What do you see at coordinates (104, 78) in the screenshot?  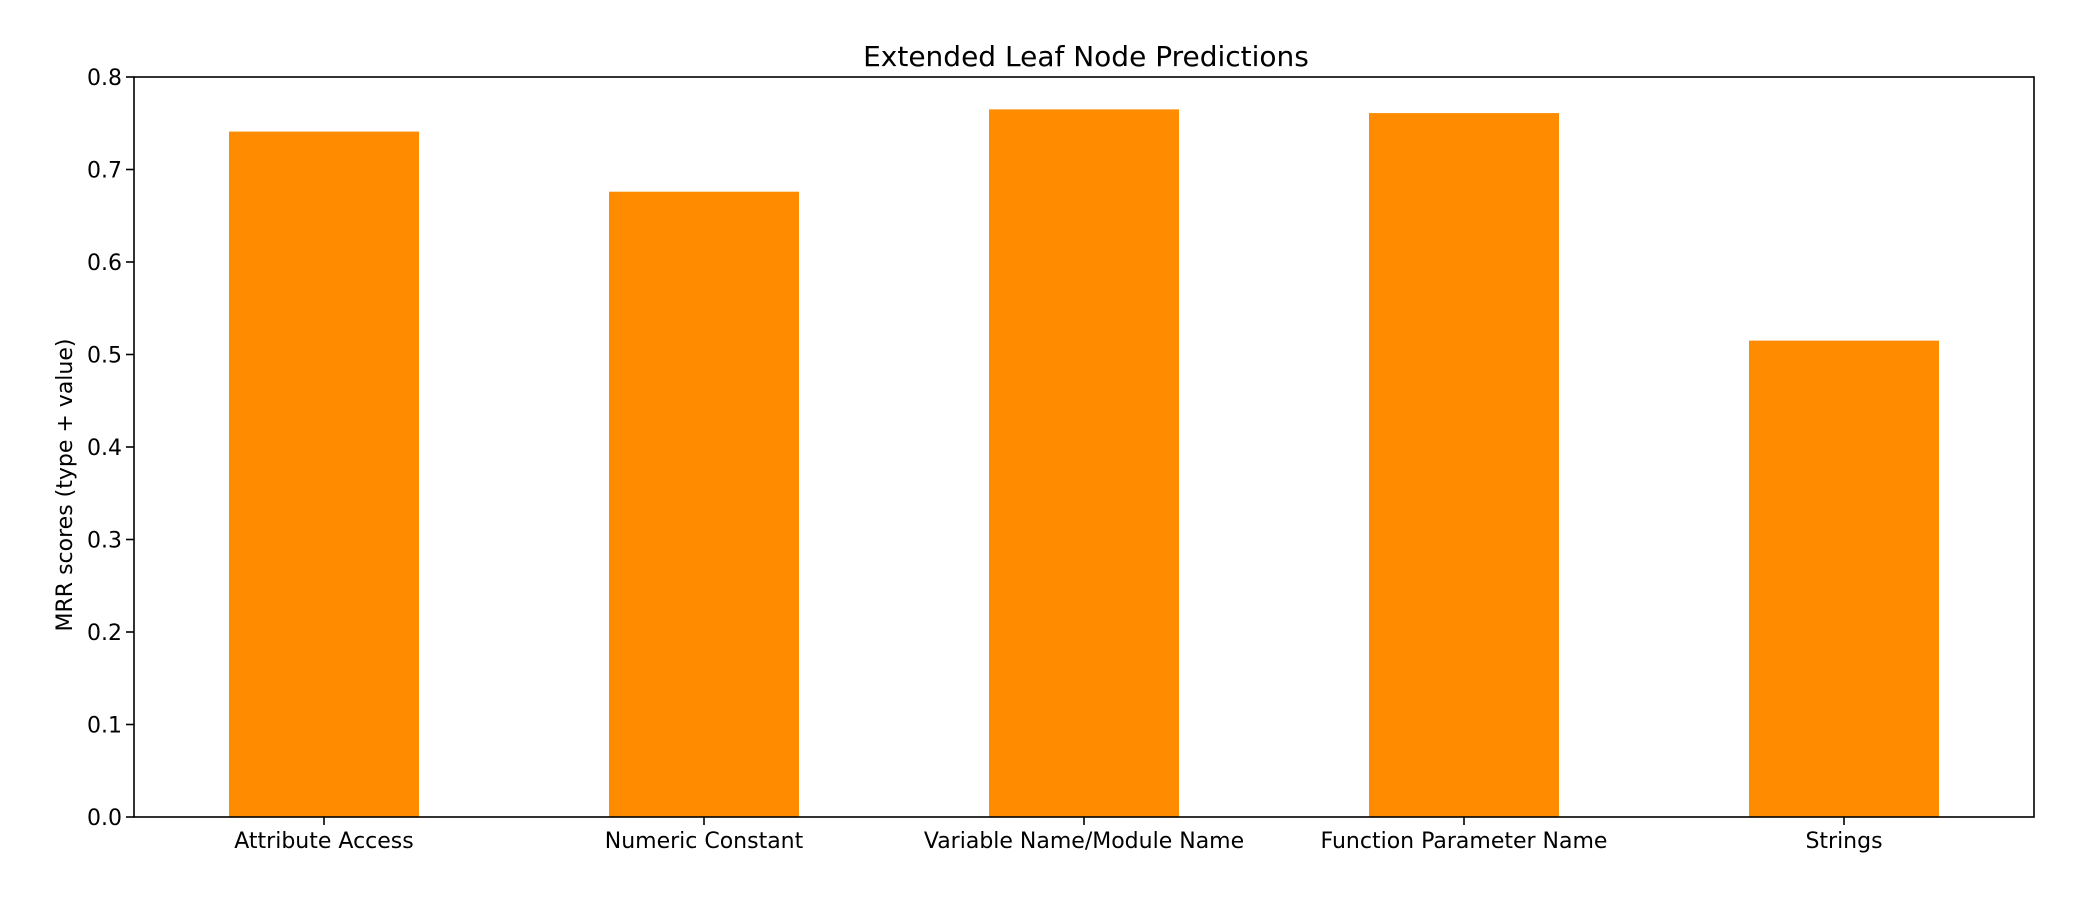 I see `y-tick-label: 0.8` at bounding box center [104, 78].